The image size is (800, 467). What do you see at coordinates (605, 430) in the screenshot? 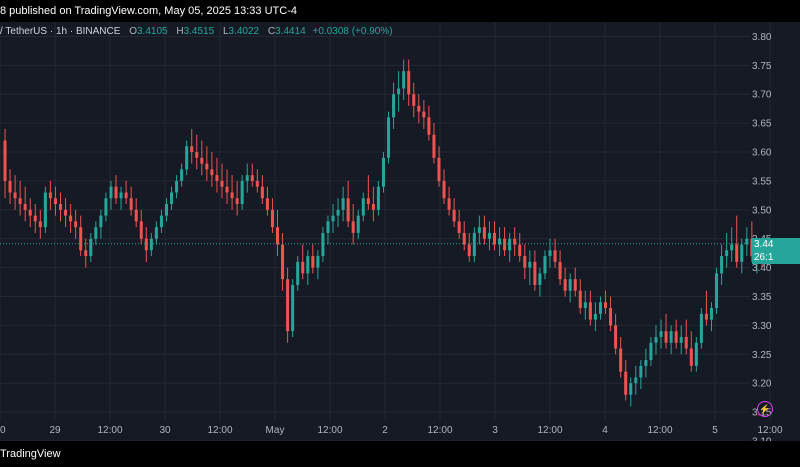
I see `time-tick-label: 4` at bounding box center [605, 430].